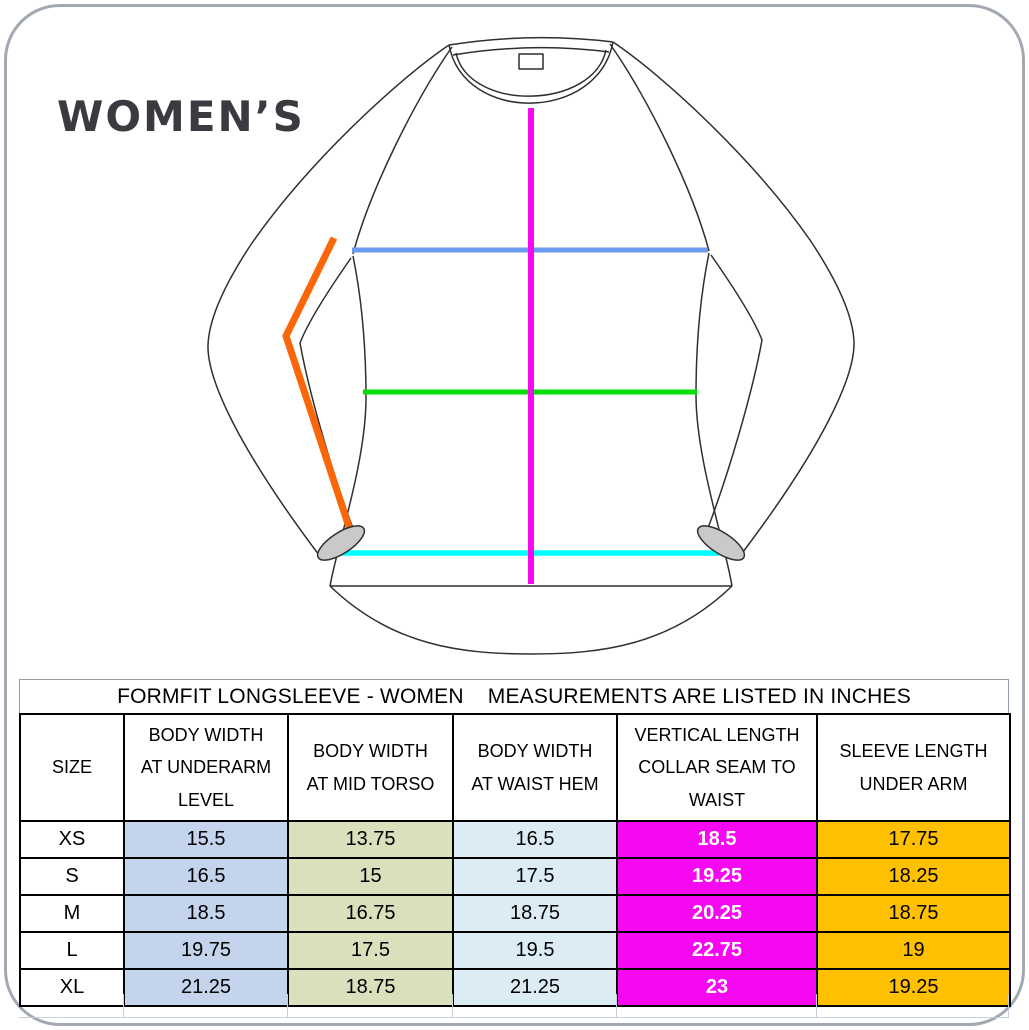 Image resolution: width=1029 pixels, height=1030 pixels. Describe the element at coordinates (913, 839) in the screenshot. I see `value-cell: 17.75` at that location.